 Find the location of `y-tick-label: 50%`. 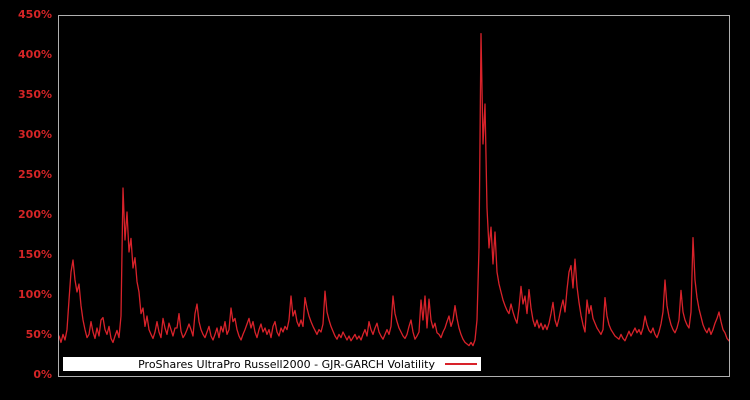

y-tick-label: 50% is located at coordinates (38, 334).